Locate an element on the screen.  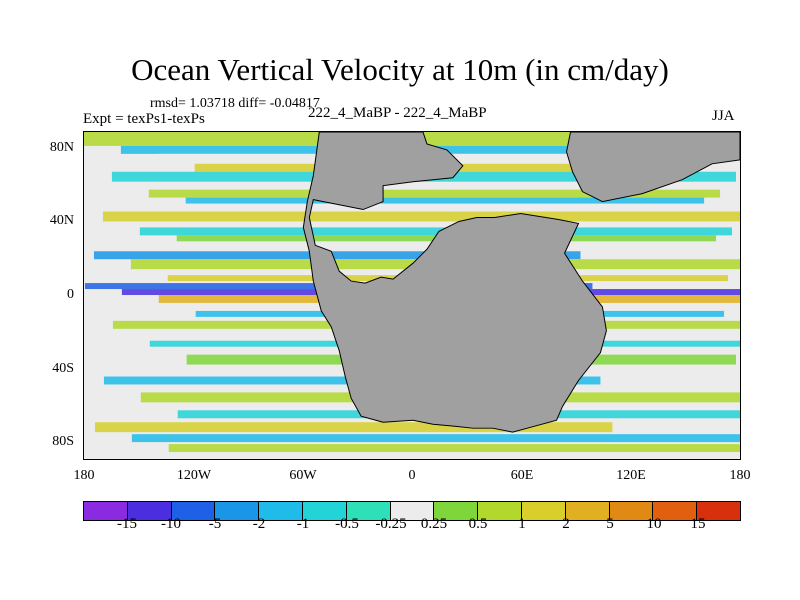
x-tick-0: 0 is located at coordinates (412, 475).